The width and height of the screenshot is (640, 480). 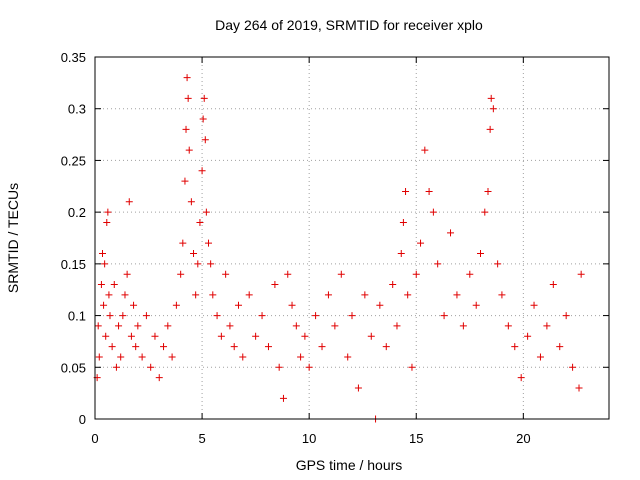 What do you see at coordinates (523, 438) in the screenshot?
I see `x-tick-label: 20` at bounding box center [523, 438].